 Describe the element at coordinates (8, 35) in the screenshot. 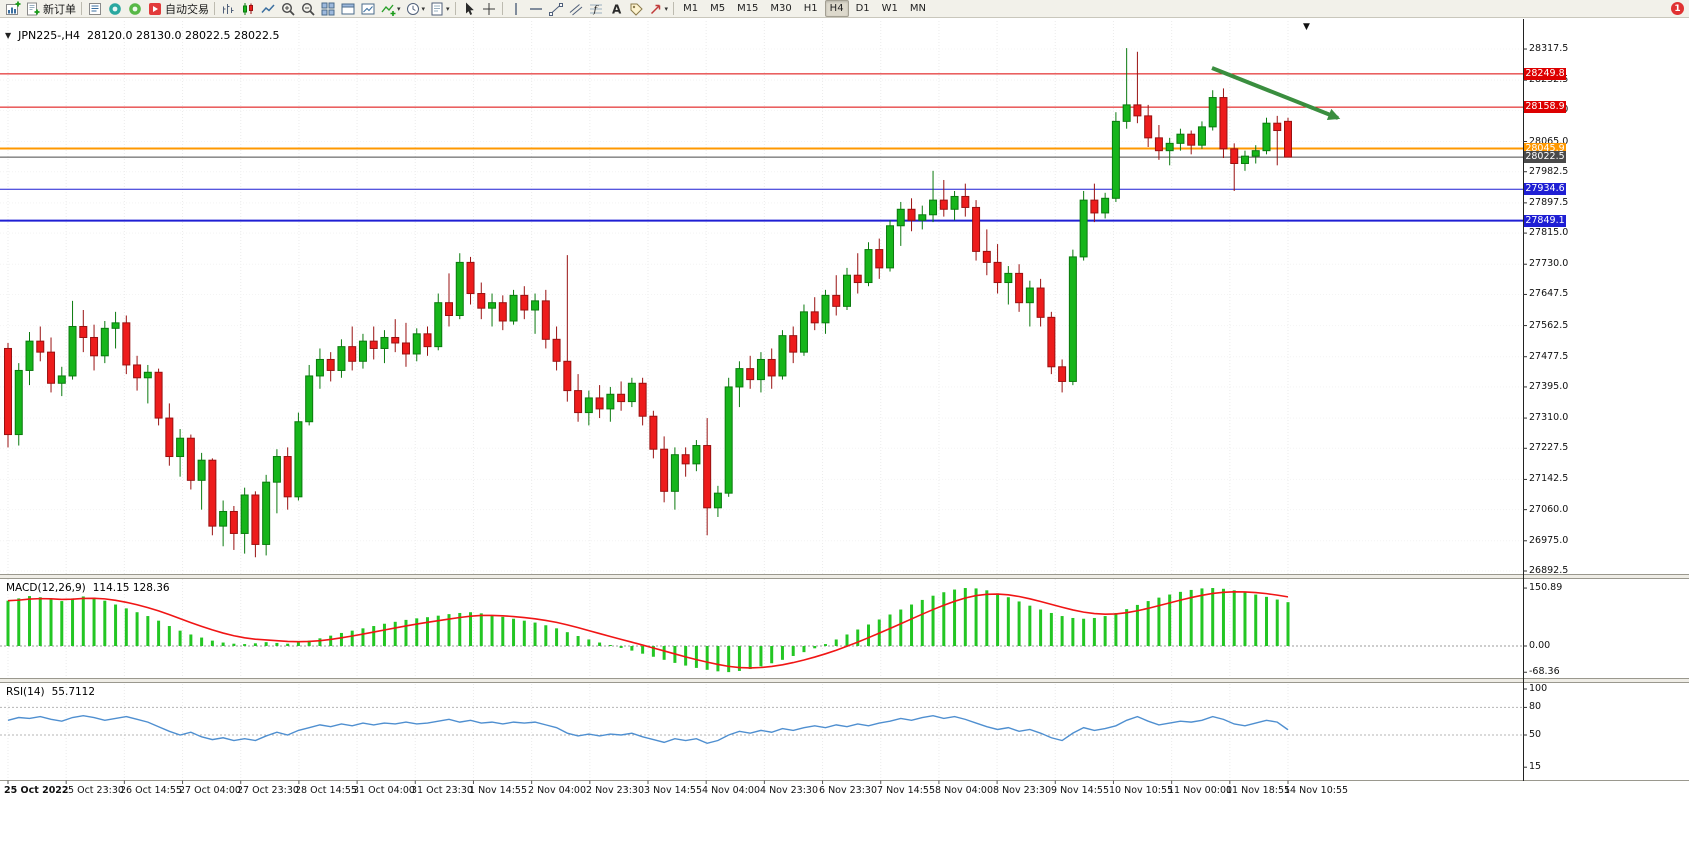

I see `one-click-trading-toggle: ▼` at that location.